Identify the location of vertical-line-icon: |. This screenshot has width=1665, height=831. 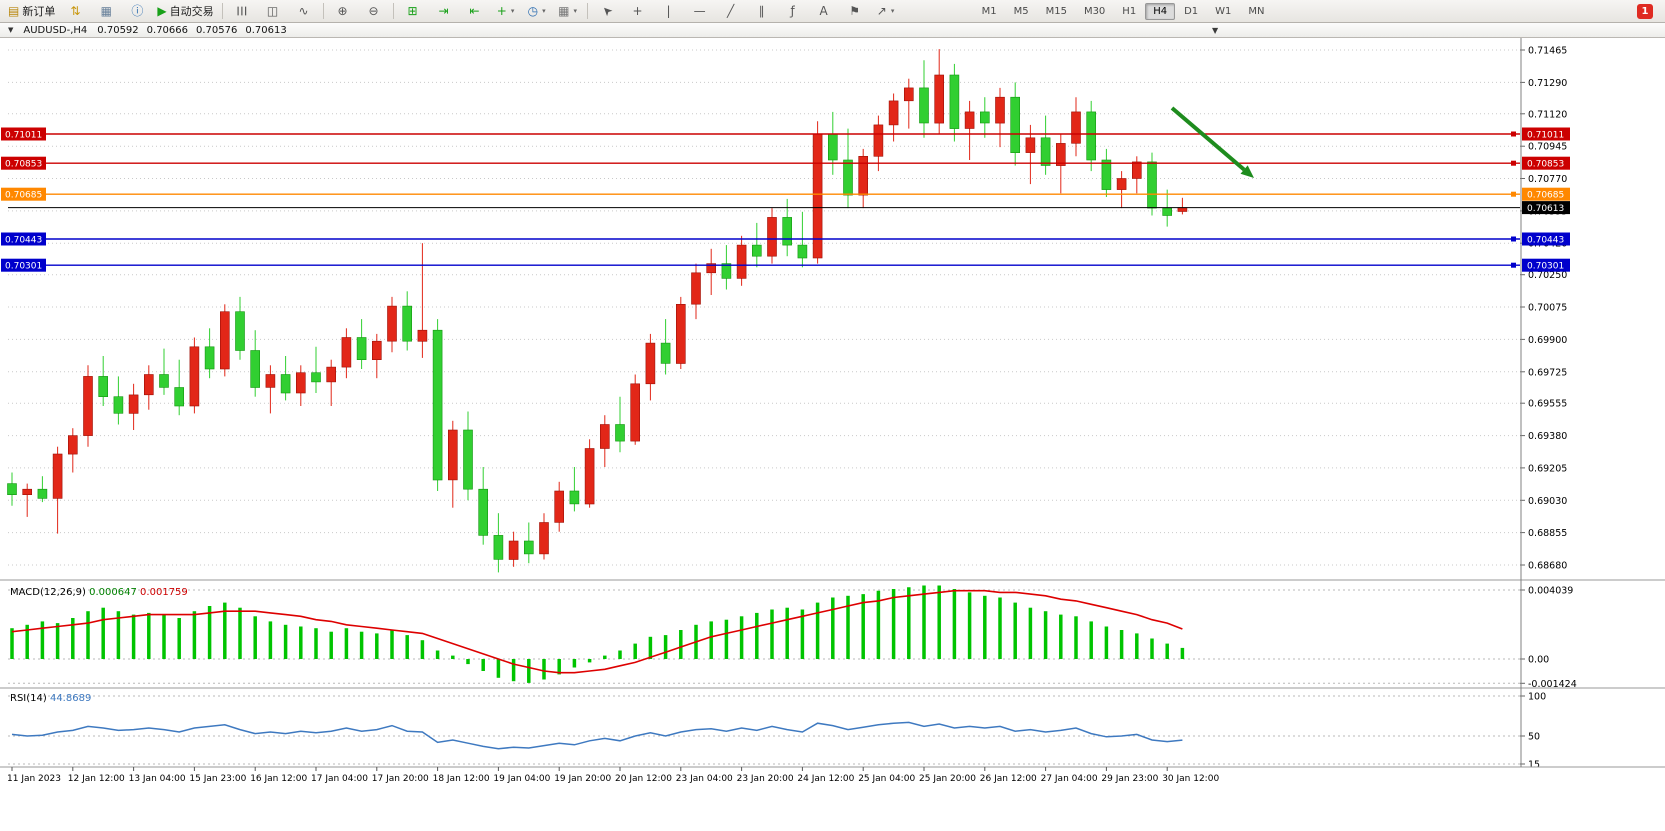
(668, 11).